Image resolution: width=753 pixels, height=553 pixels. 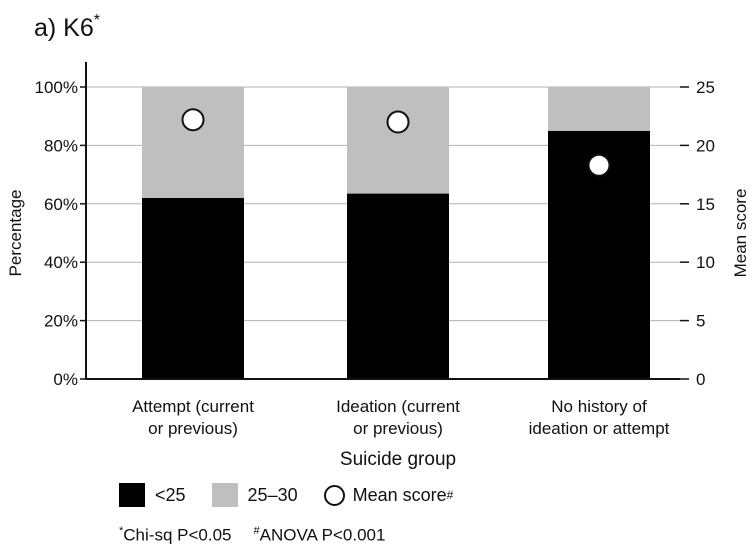 What do you see at coordinates (599, 406) in the screenshot?
I see `x-category-label: No history of` at bounding box center [599, 406].